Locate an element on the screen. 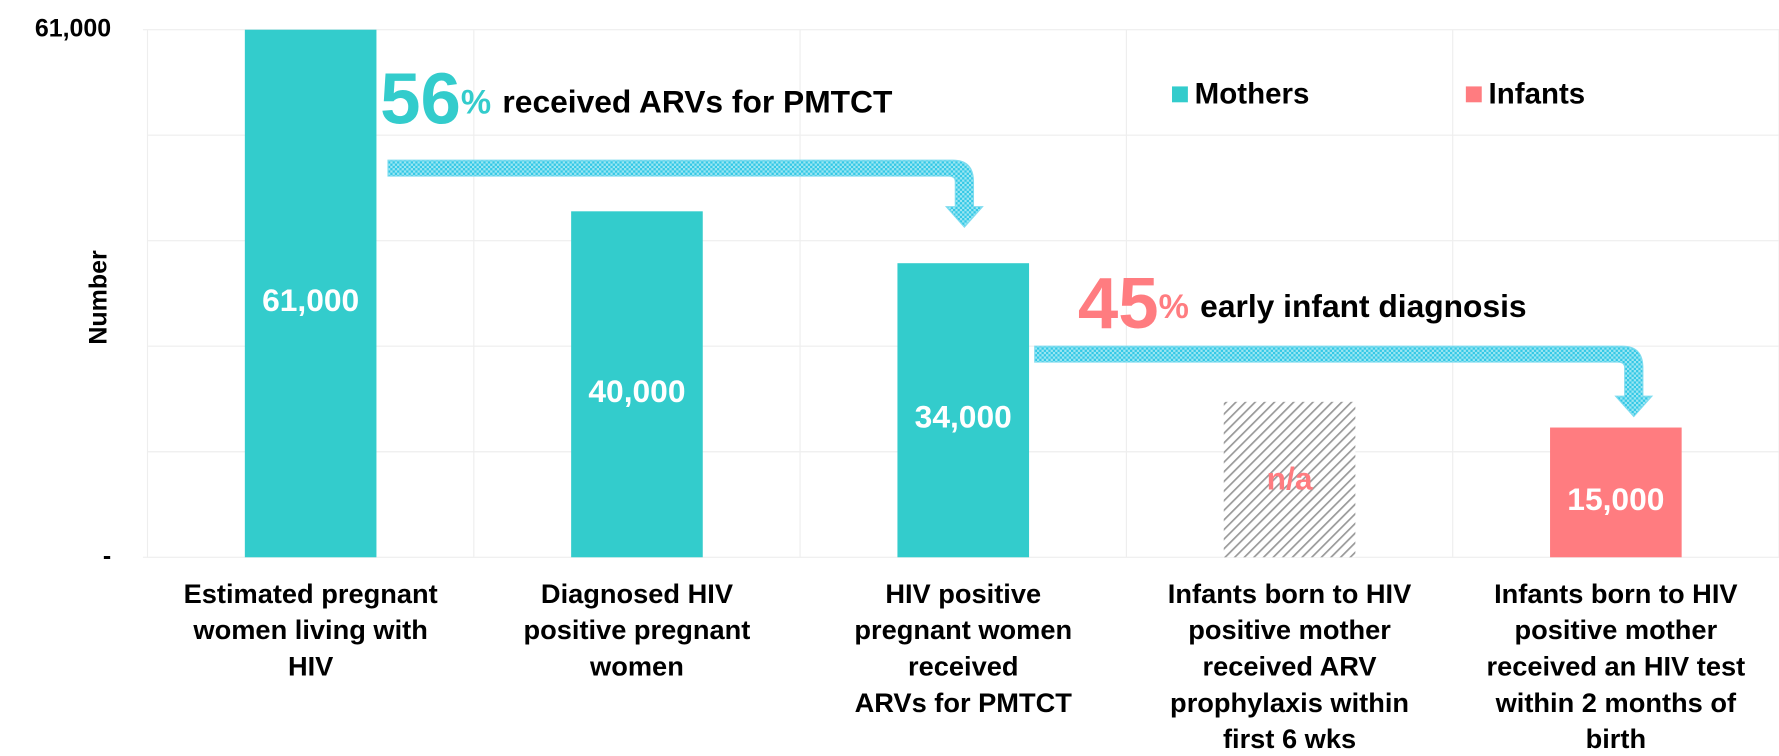 The image size is (1779, 756). placeholder-bar is located at coordinates (1289, 479).